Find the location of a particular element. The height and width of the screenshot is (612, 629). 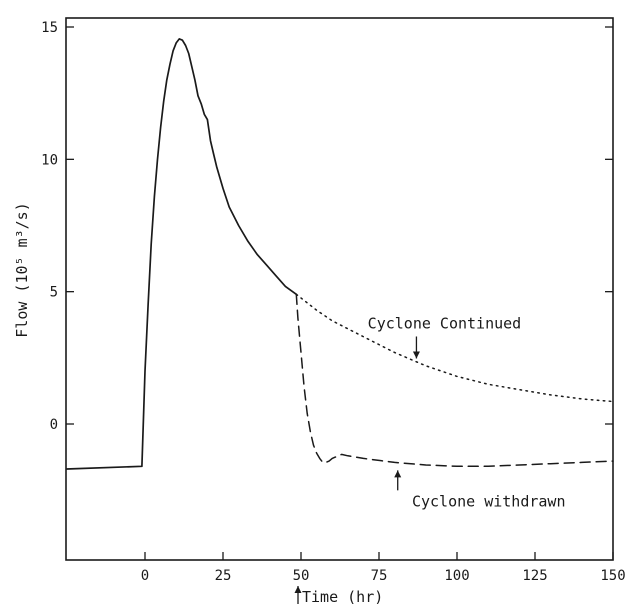

time-marker-arrow is located at coordinates (298, 595).